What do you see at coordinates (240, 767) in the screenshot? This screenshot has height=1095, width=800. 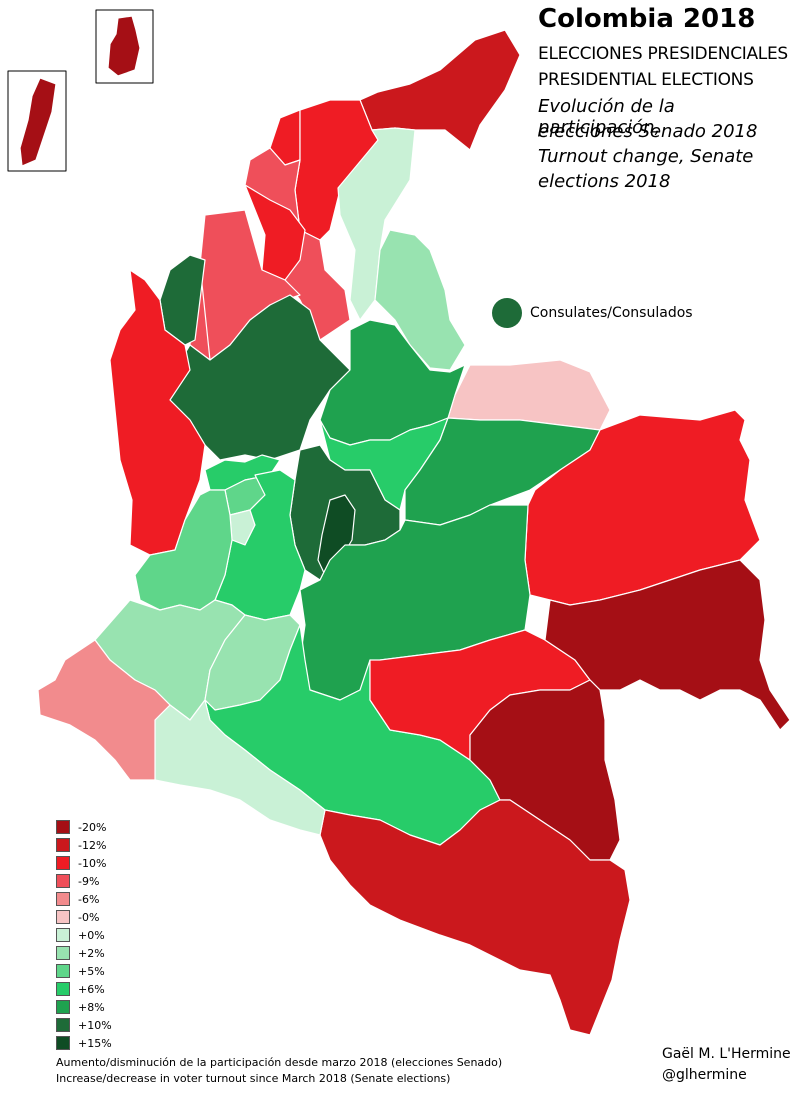 I see `department-putumayo` at bounding box center [240, 767].